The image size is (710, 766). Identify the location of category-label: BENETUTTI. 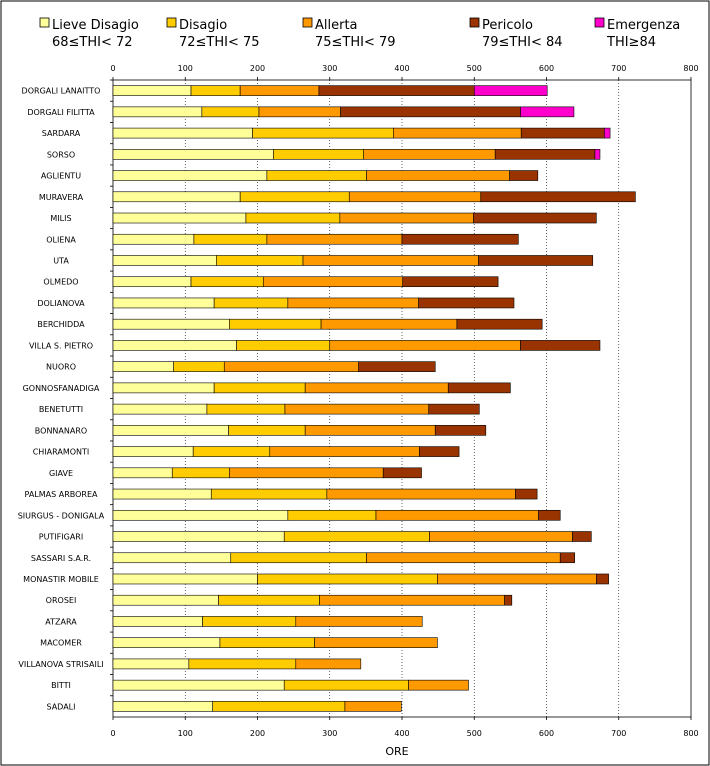
(61, 409).